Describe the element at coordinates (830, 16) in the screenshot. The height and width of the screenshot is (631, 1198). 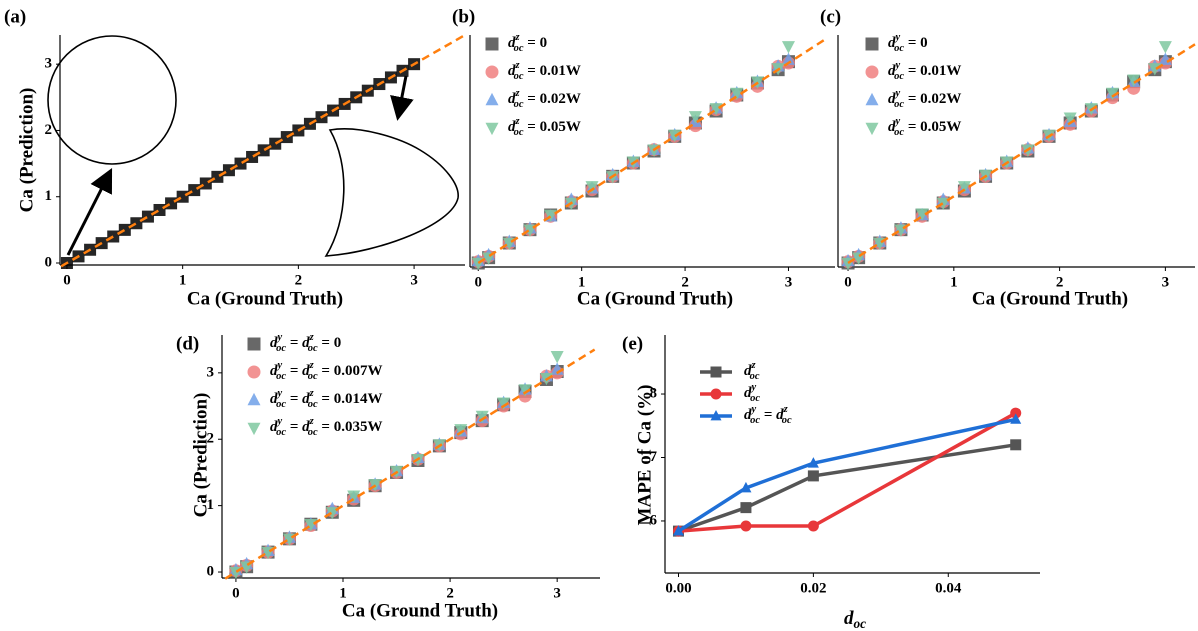
I see `panel-label: (c)` at that location.